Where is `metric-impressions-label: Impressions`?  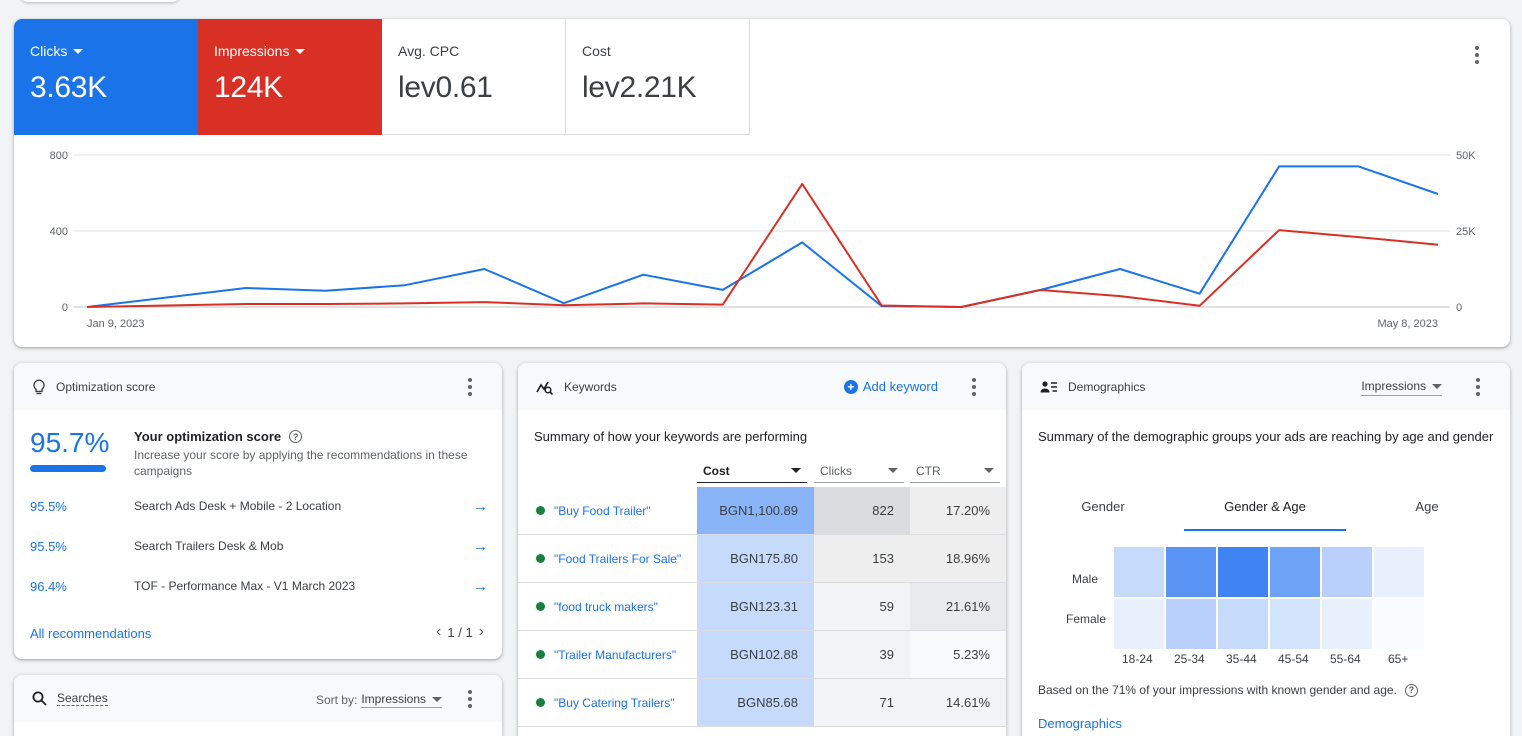
metric-impressions-label: Impressions is located at coordinates (252, 51).